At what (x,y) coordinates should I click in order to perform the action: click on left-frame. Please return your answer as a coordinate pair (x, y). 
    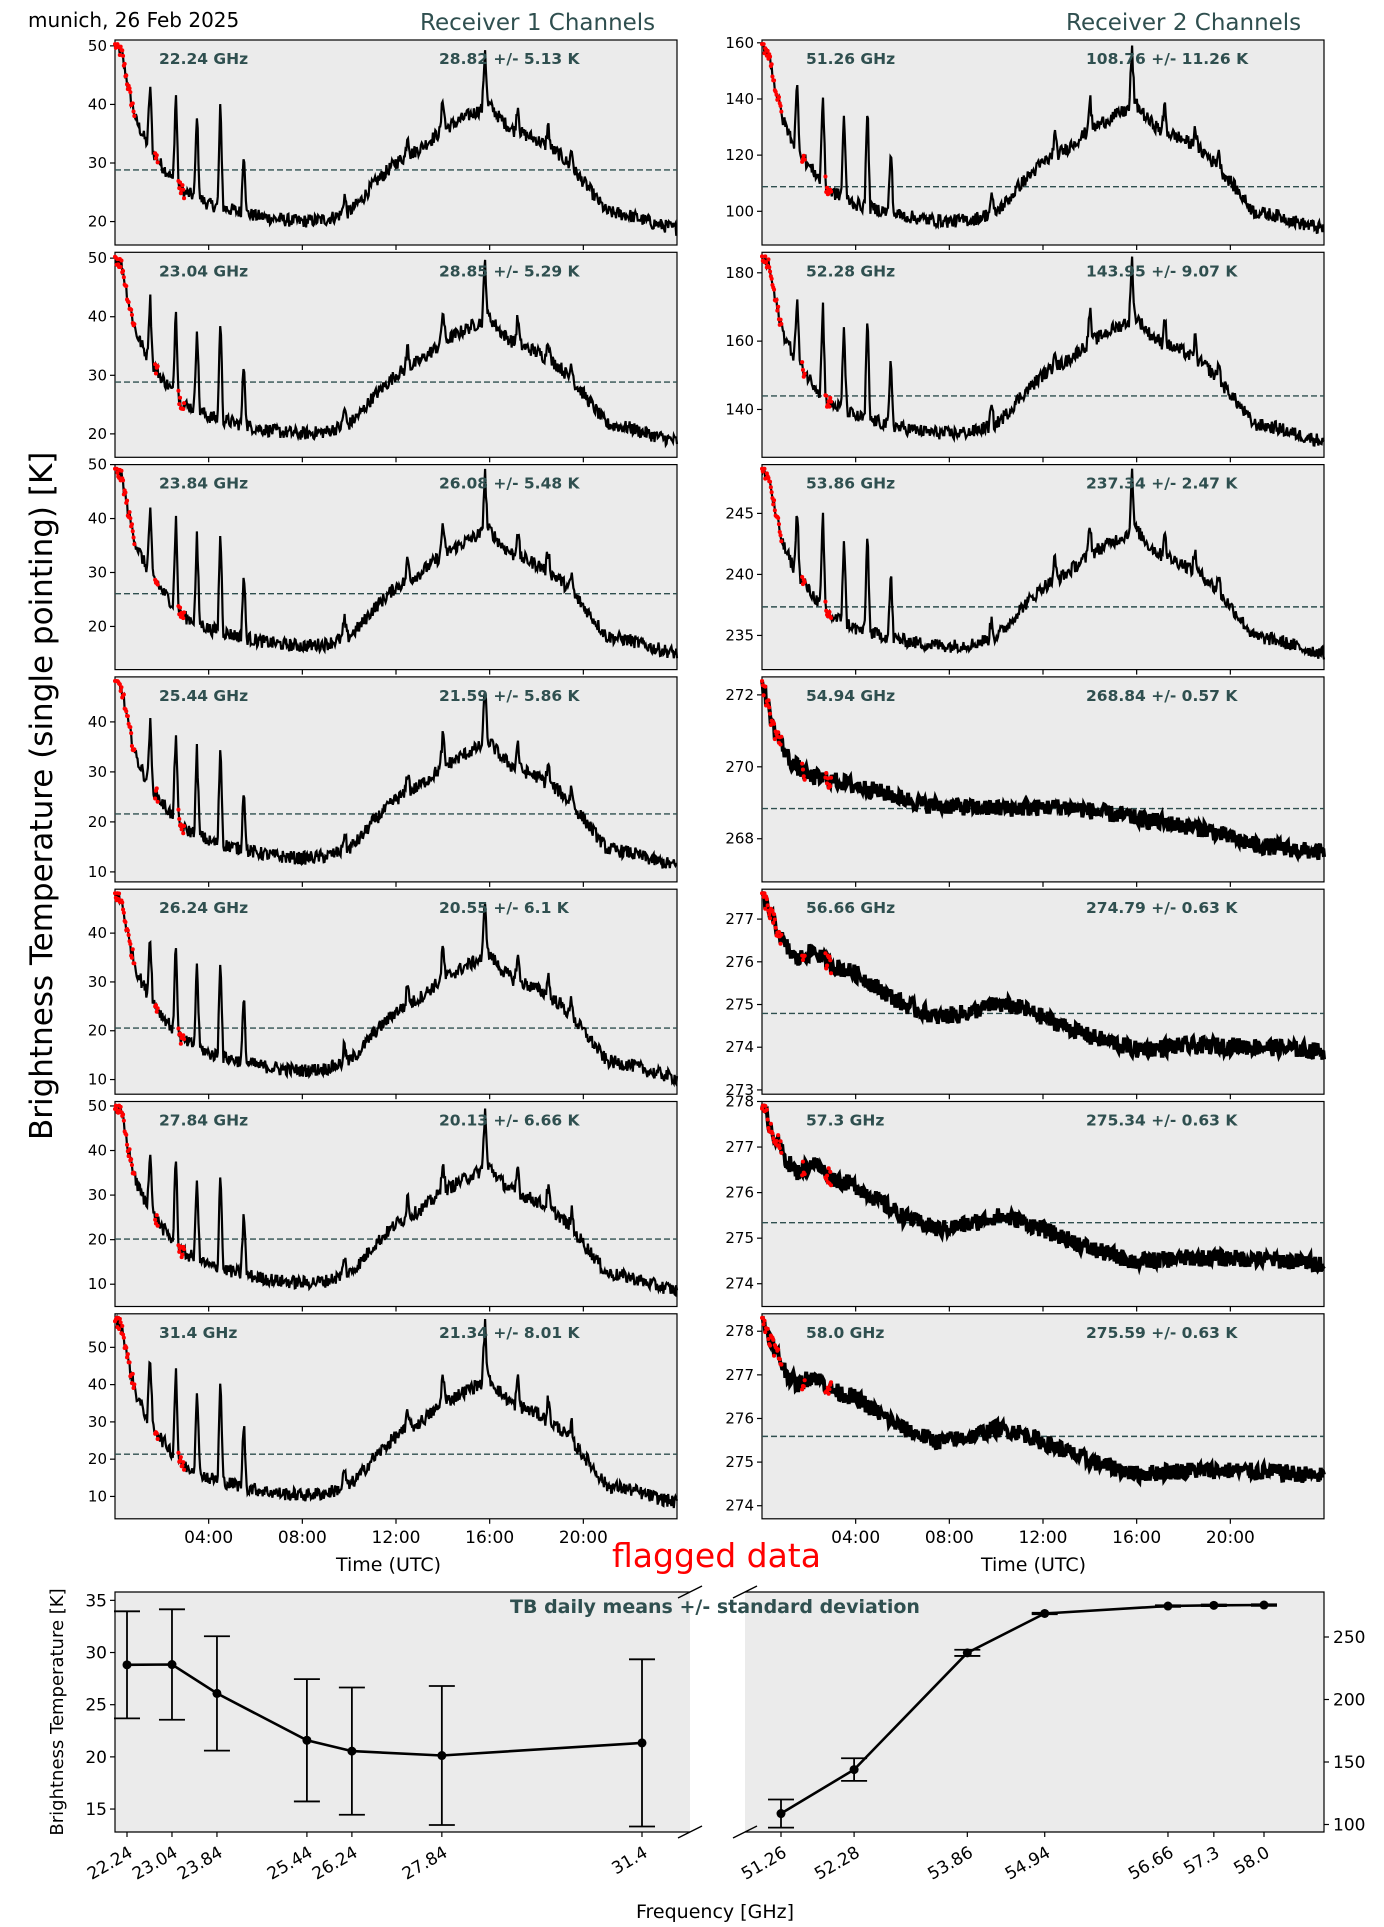
    Looking at the image, I should click on (402, 1712).